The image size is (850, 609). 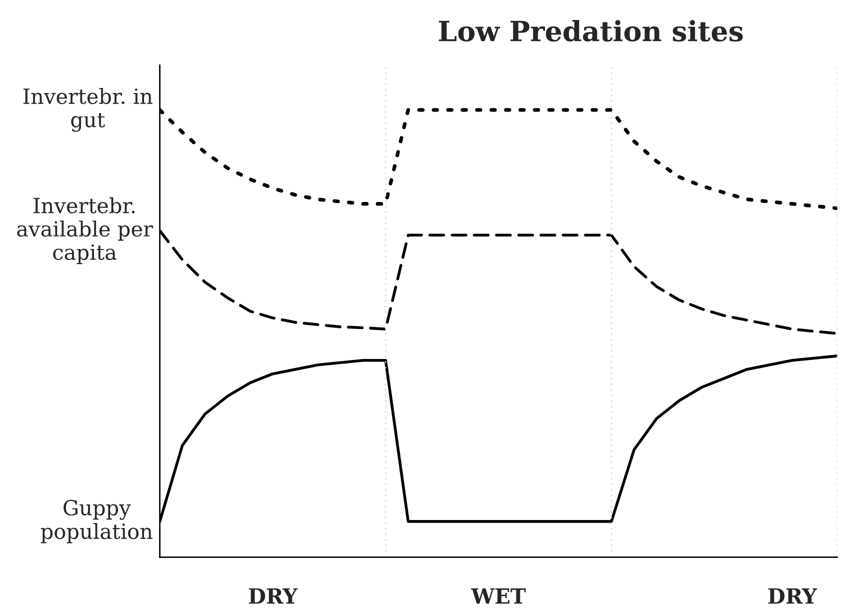 What do you see at coordinates (87, 110) in the screenshot?
I see `series-label: Invertebr. in gut` at bounding box center [87, 110].